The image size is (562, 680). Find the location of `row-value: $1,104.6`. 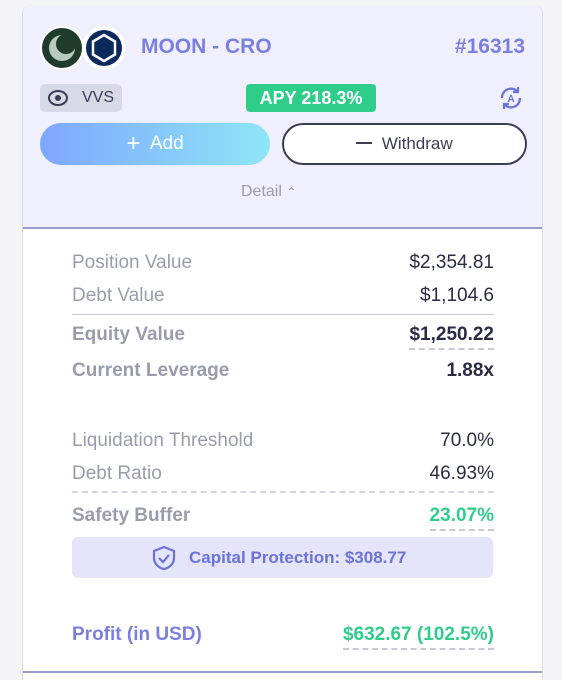

row-value: $1,104.6 is located at coordinates (457, 295).